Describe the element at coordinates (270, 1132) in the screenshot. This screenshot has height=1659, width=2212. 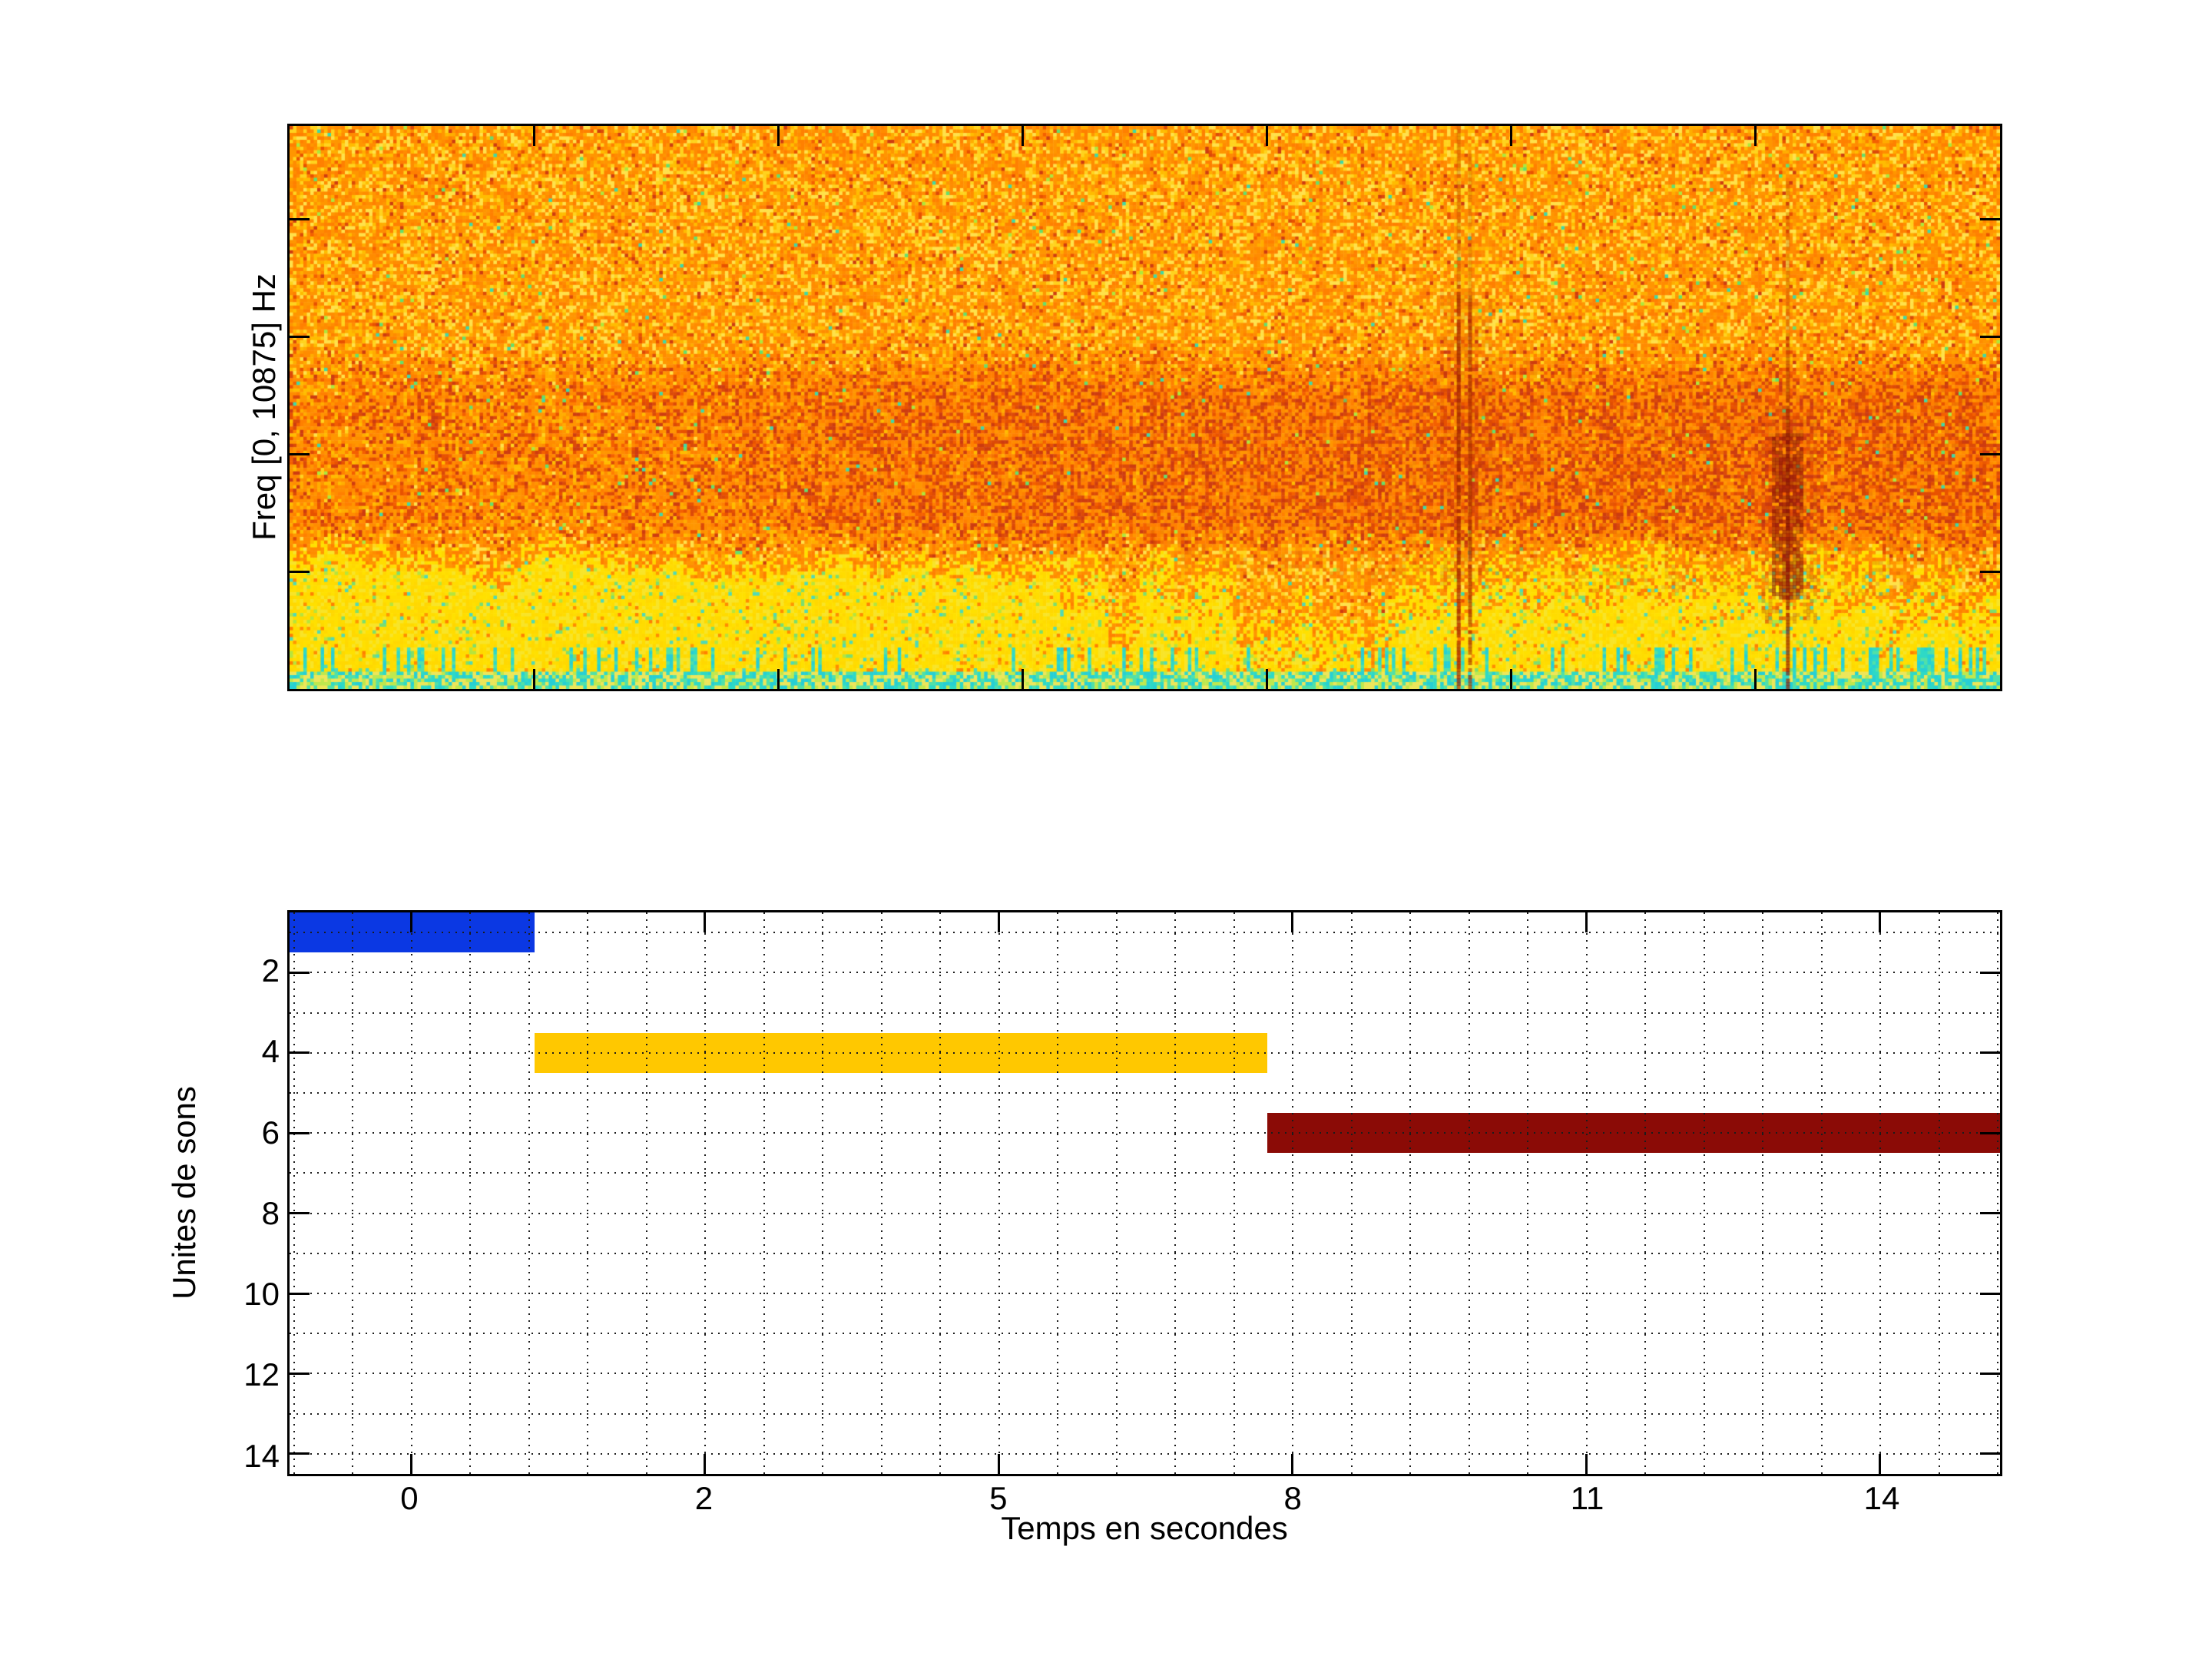
I see `y-tick-label: 6` at that location.